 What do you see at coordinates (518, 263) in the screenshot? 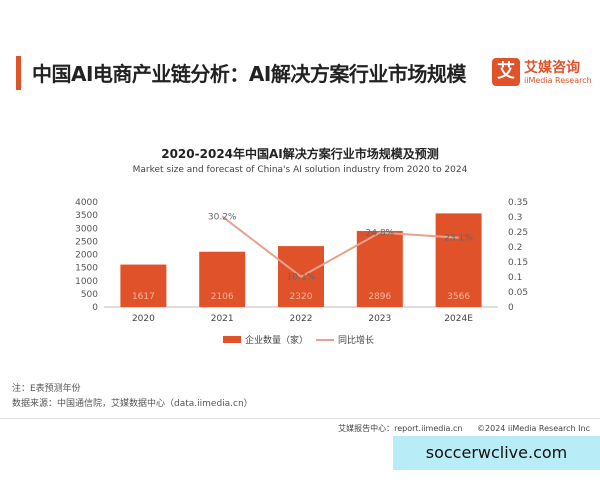
I see `y-right-tick-label: 0.15` at bounding box center [518, 263].